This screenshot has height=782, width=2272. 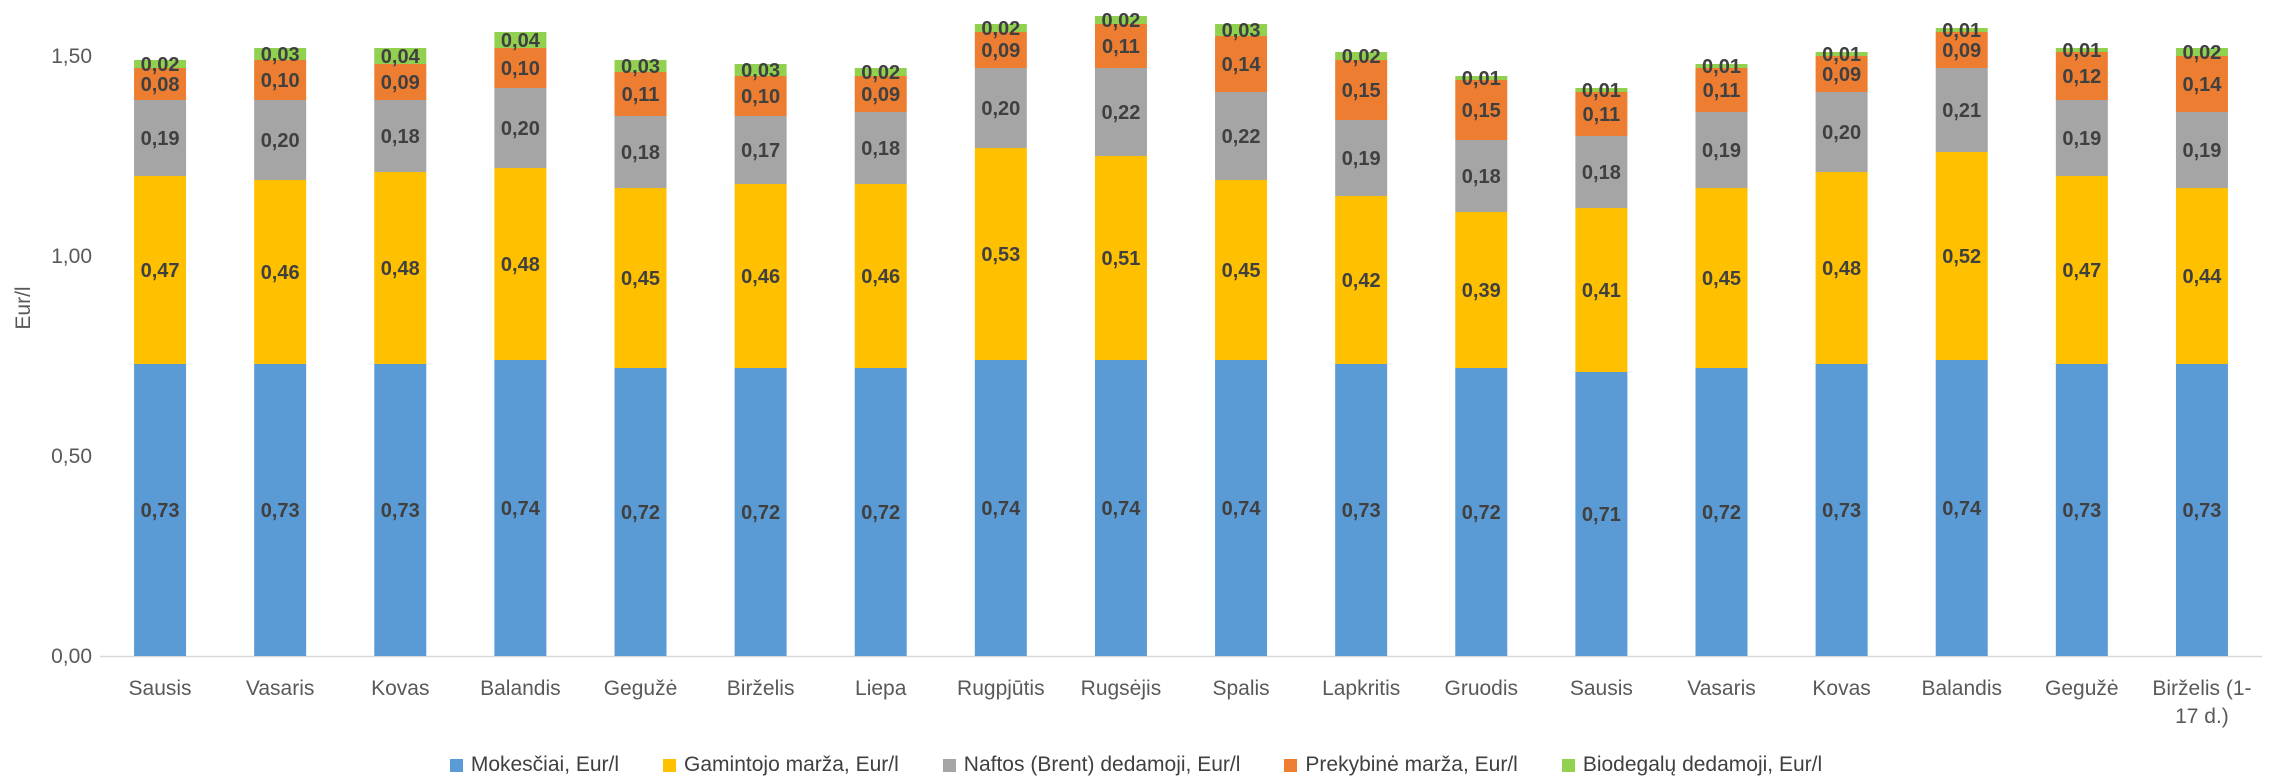 I want to click on data-label: 0,72, so click(x=640, y=513).